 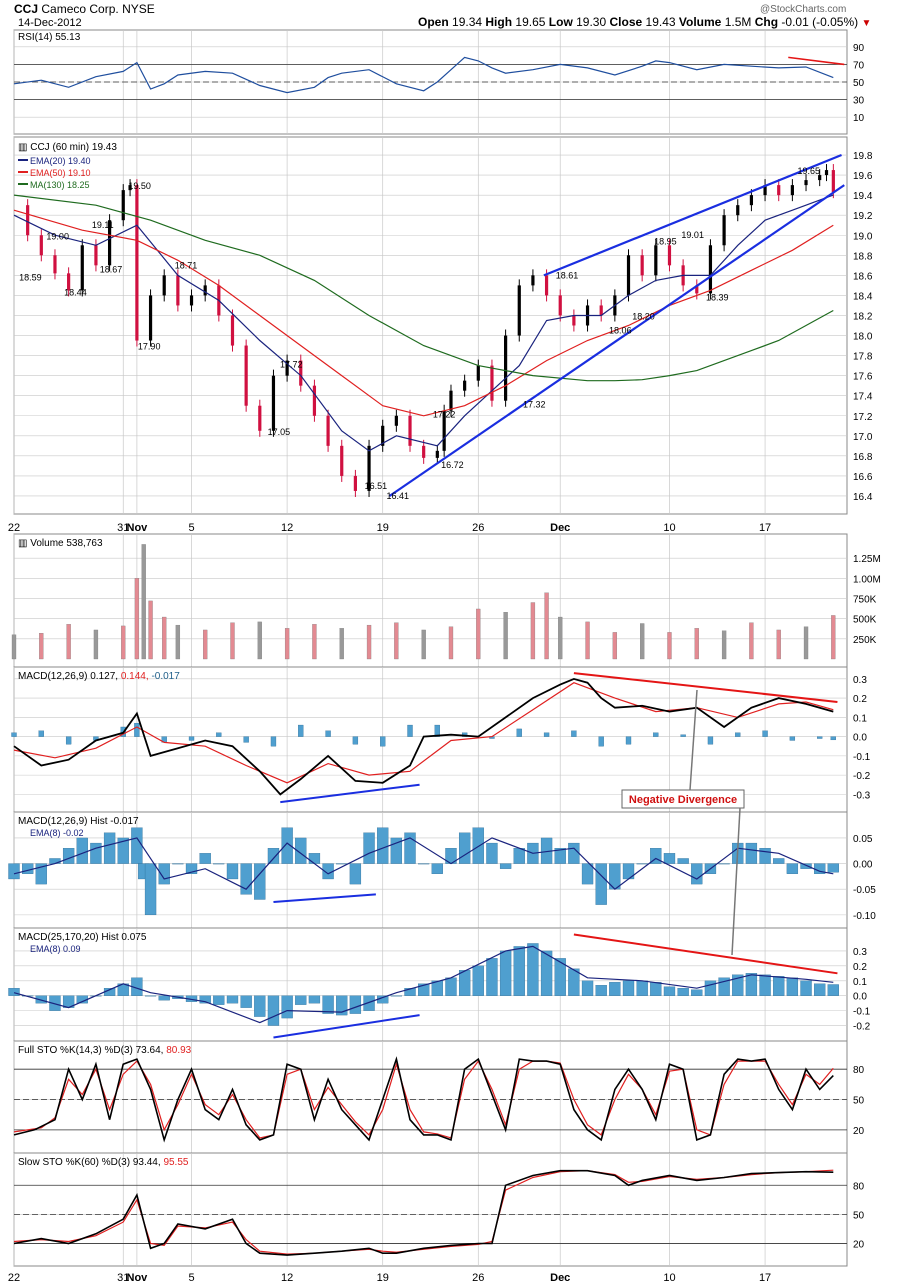 I want to click on y-tick-label: 0.0, so click(x=860, y=738).